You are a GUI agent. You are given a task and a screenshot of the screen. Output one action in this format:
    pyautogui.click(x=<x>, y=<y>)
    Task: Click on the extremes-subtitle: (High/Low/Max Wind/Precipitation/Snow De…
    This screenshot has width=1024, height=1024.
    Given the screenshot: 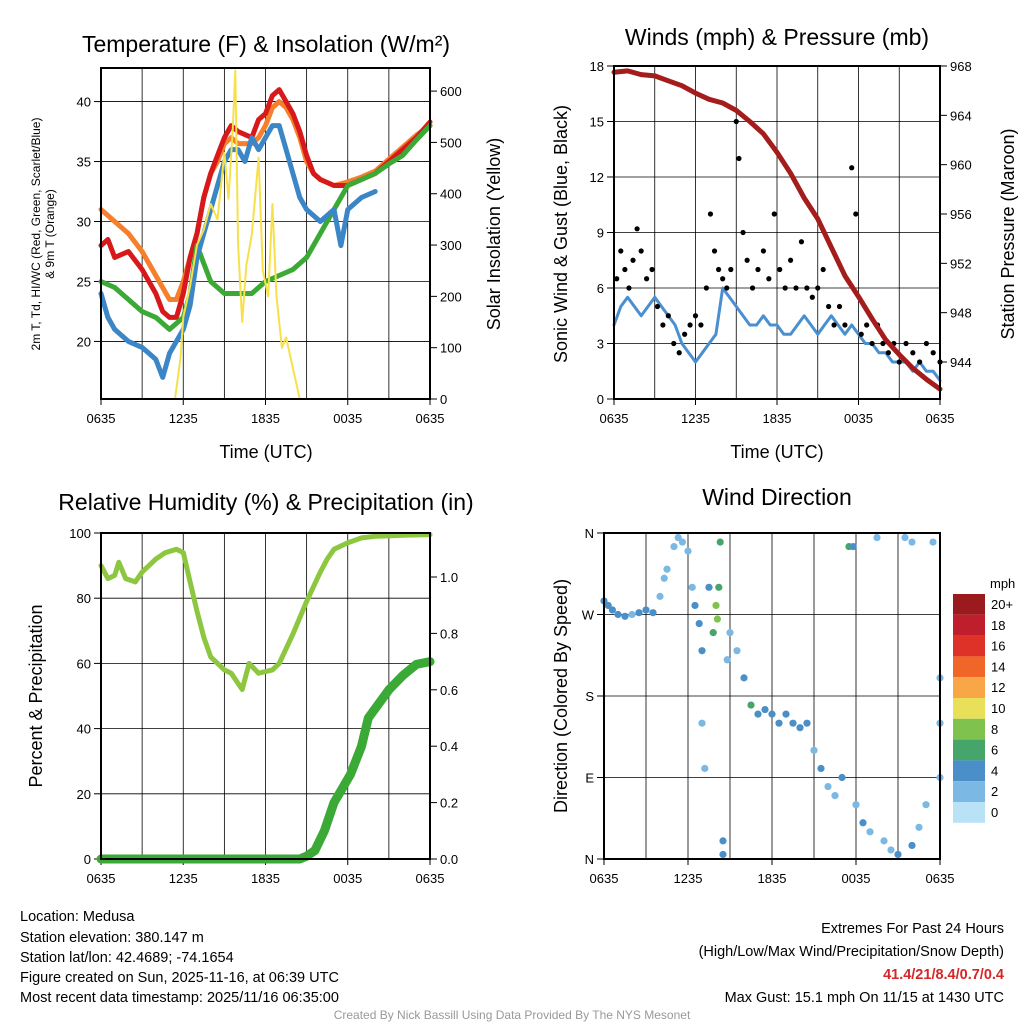 What is the action you would take?
    pyautogui.click(x=851, y=952)
    